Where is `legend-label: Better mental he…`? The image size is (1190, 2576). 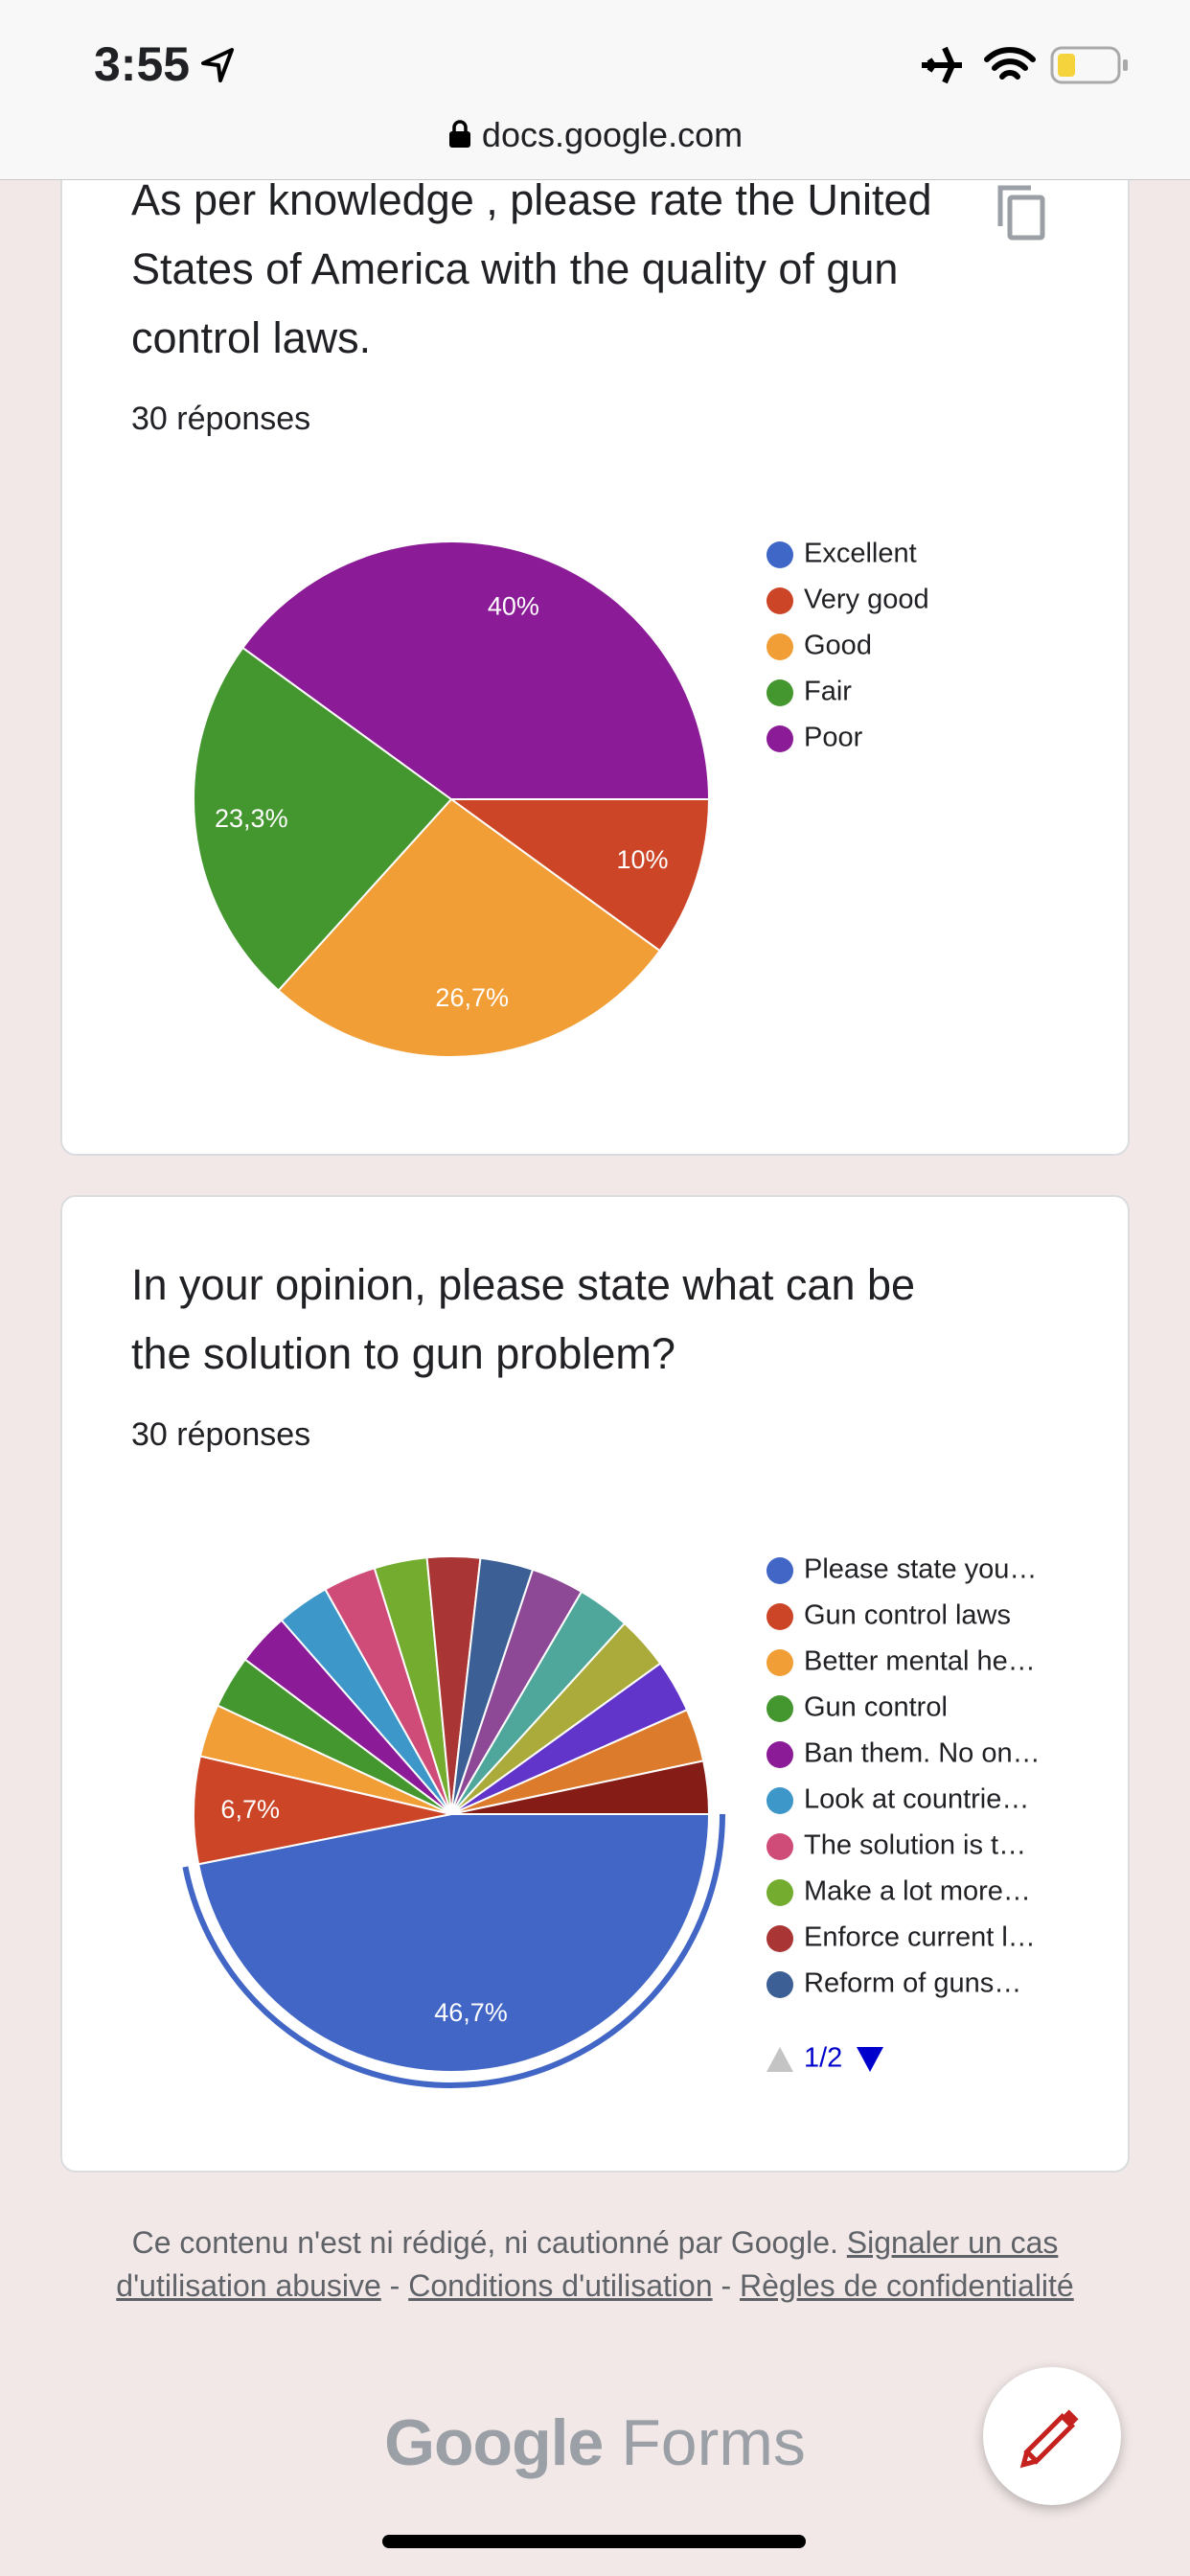 legend-label: Better mental he… is located at coordinates (920, 1661).